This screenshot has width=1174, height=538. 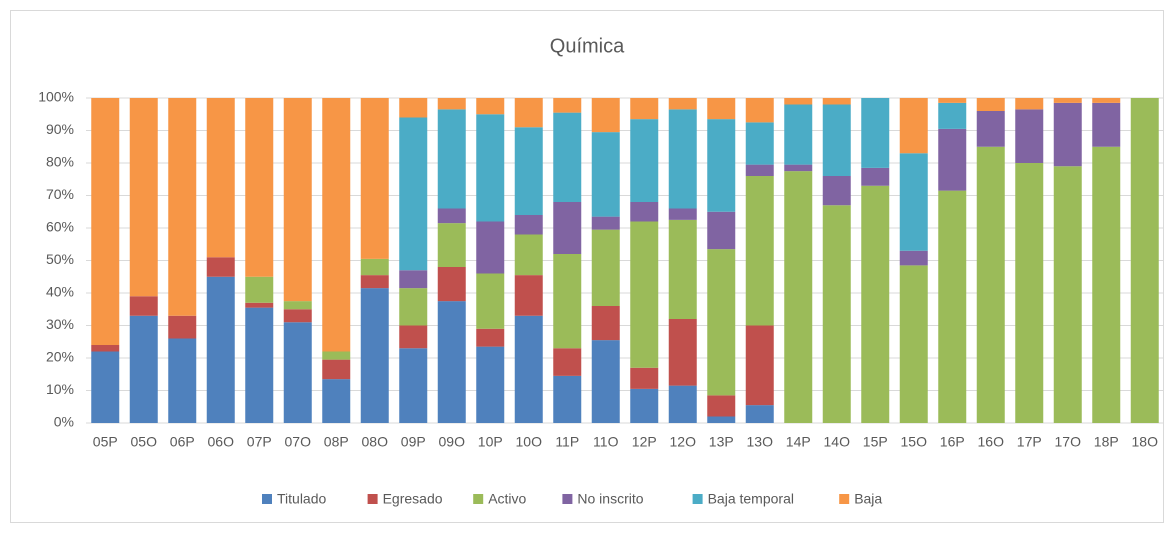 What do you see at coordinates (105, 442) in the screenshot?
I see `x-tick-label: 05P` at bounding box center [105, 442].